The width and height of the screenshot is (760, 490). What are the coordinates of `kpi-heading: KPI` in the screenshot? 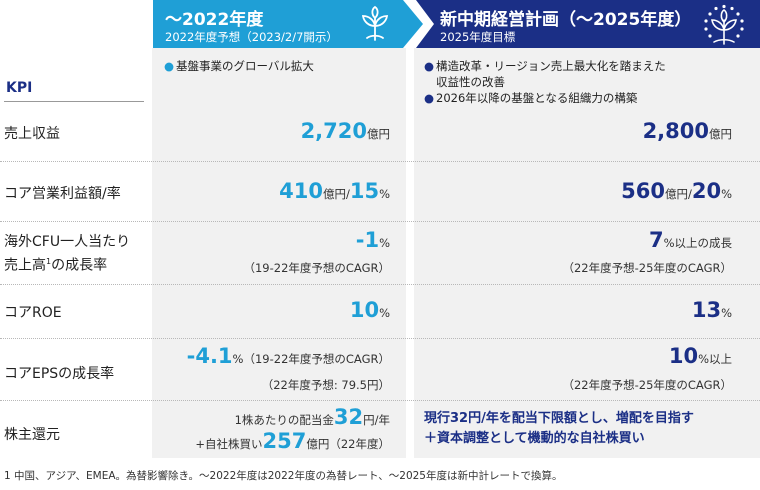 It's located at (19, 88).